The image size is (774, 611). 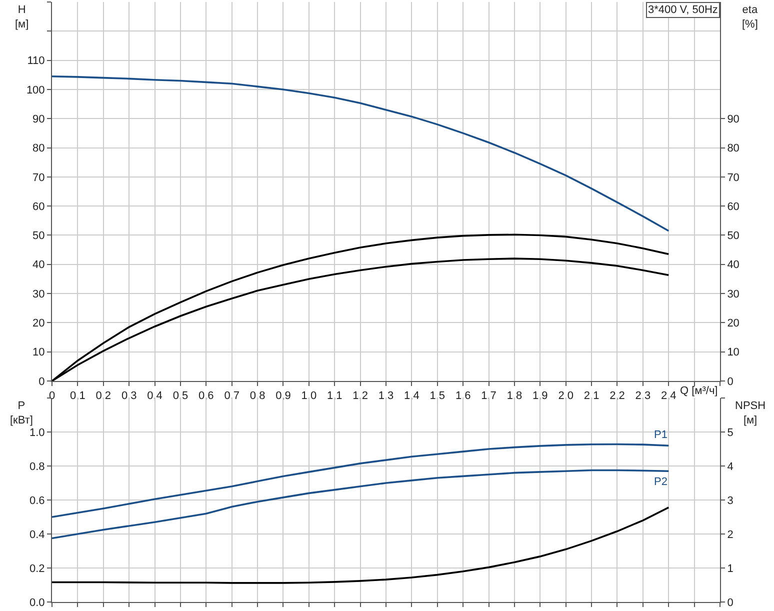 I want to click on y2-tick-label: 3, so click(x=730, y=500).